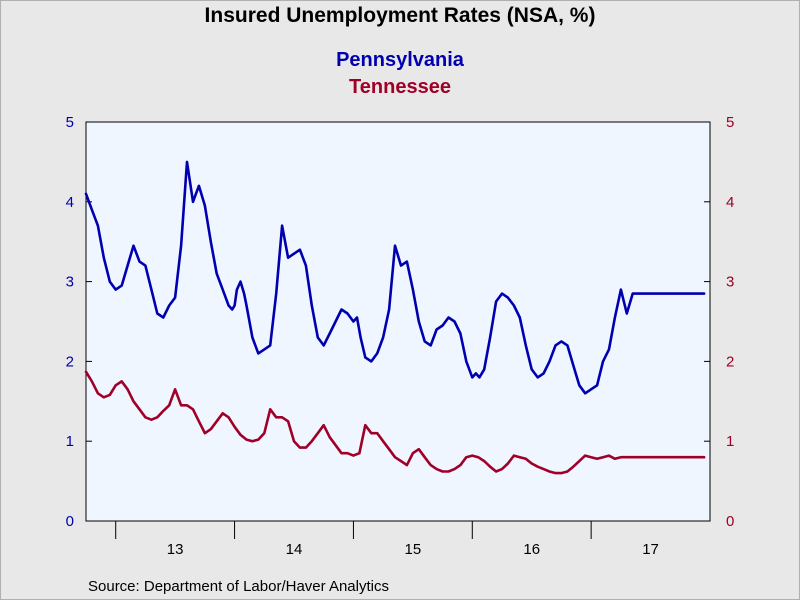 This screenshot has width=800, height=600. What do you see at coordinates (413, 549) in the screenshot?
I see `x-tick-label: 15` at bounding box center [413, 549].